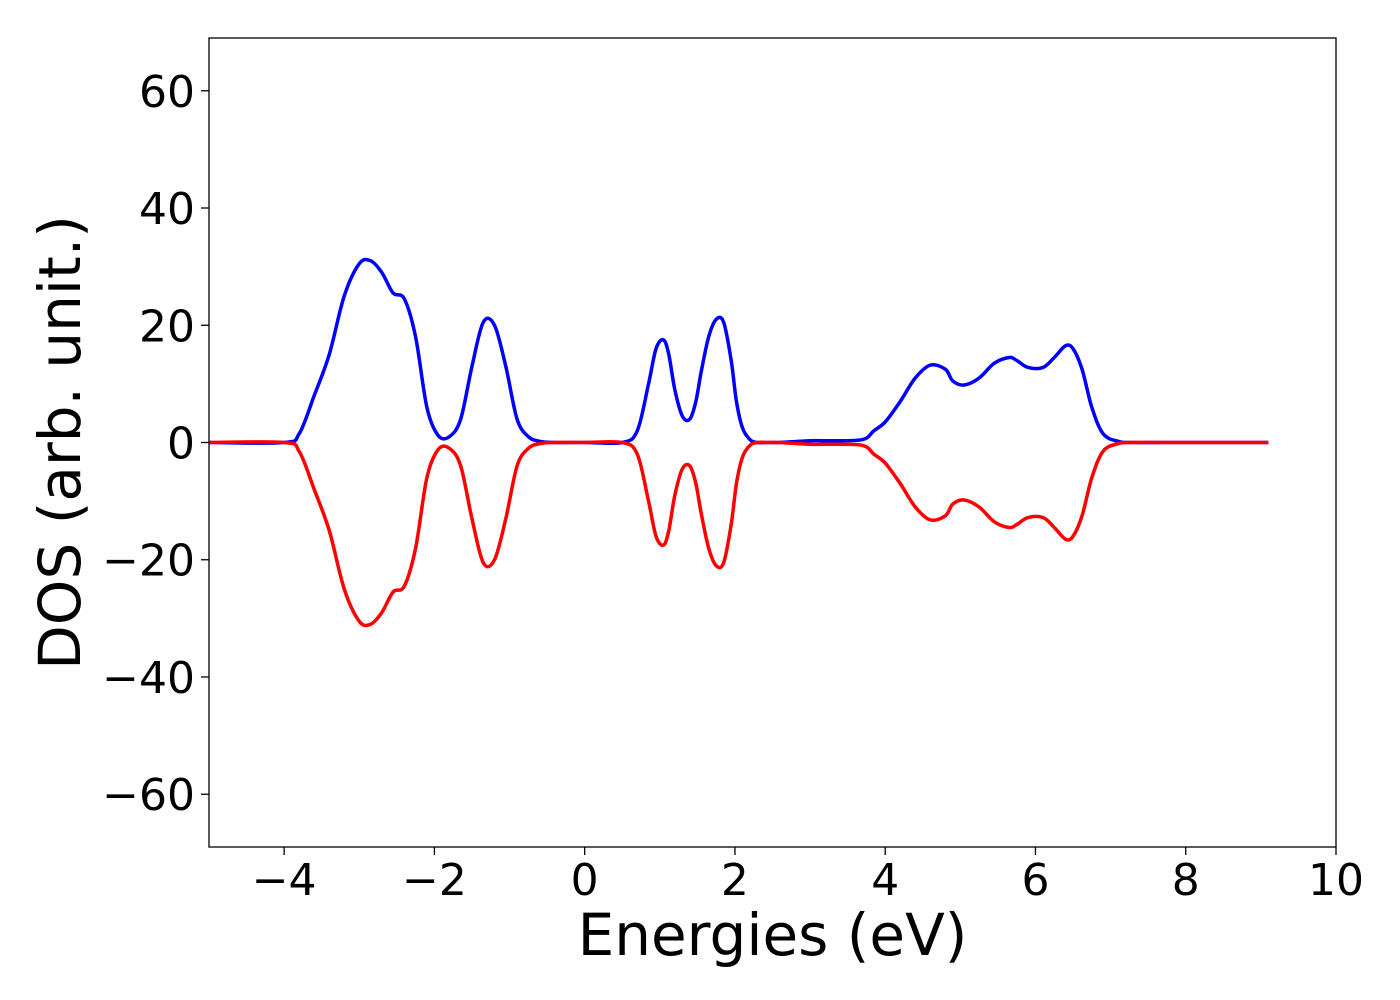  I want to click on x-tick-label: 8, so click(1186, 880).